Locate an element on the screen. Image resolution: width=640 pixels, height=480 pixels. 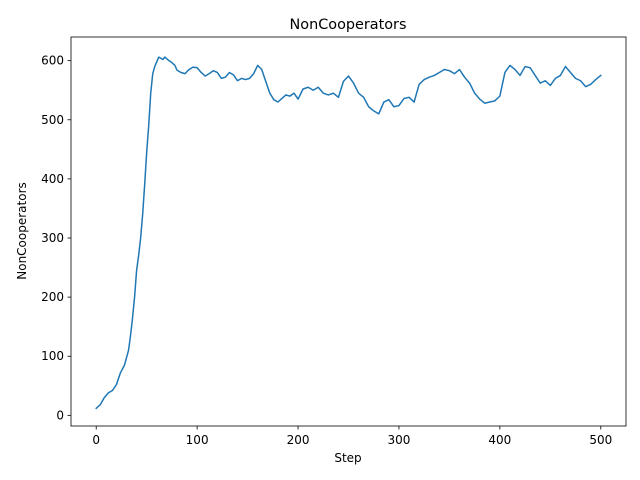
x-tick-label: 100 is located at coordinates (197, 440).